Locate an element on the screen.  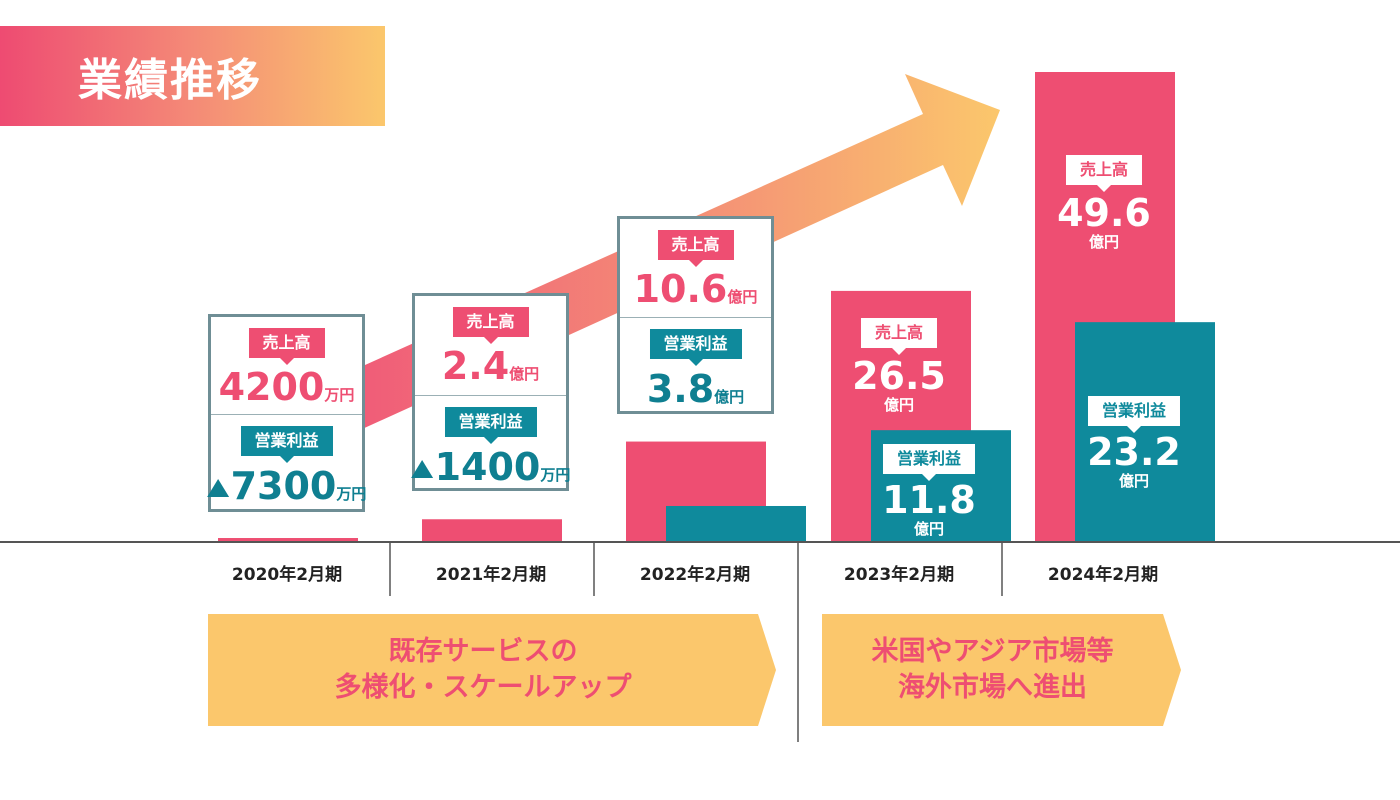
period-label: 2021年2月期 is located at coordinates (491, 575).